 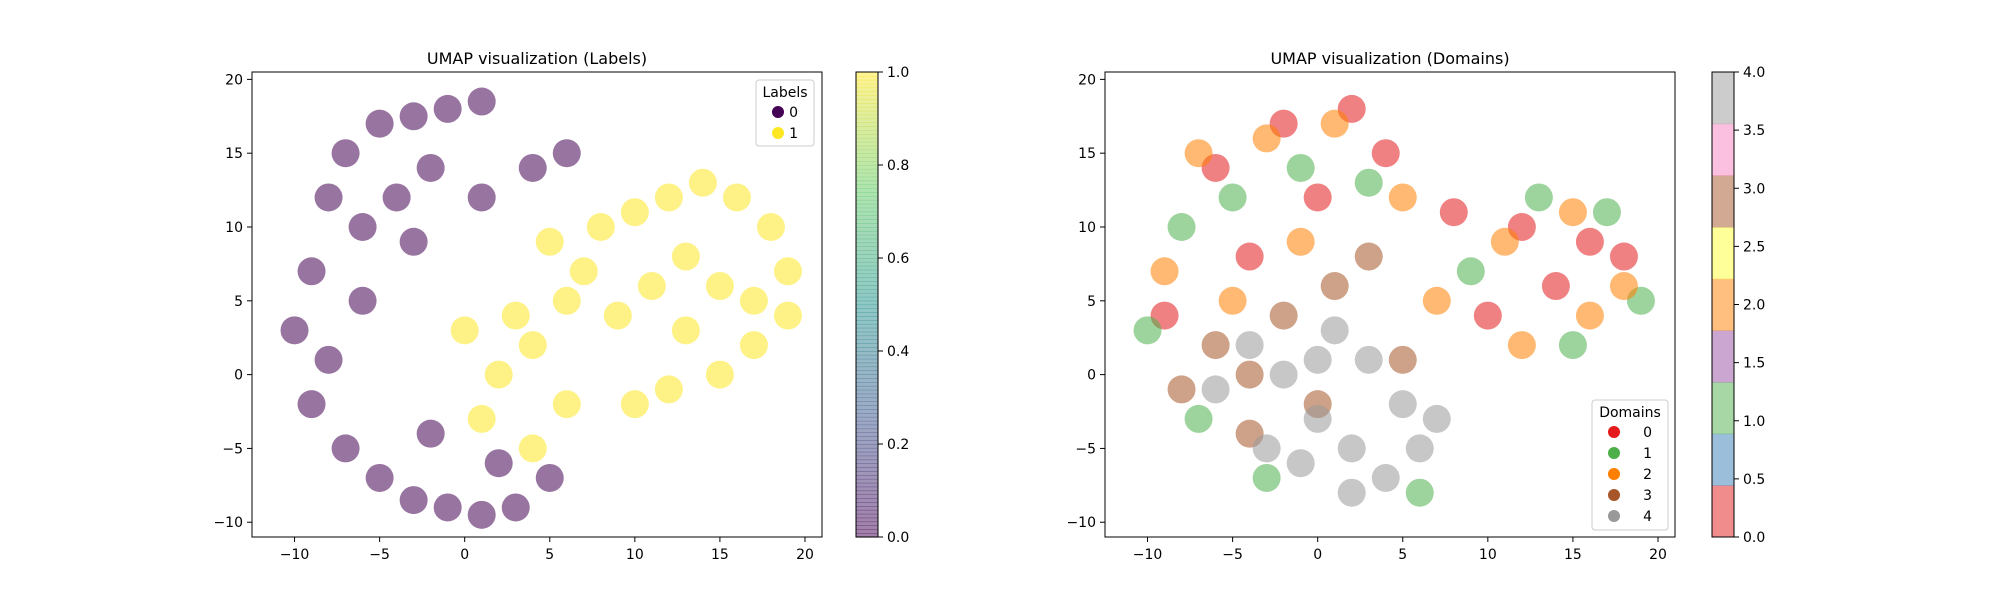 I want to click on x-axis-ticks: −10 −5 0 5 10 15 20, so click(x=547, y=550).